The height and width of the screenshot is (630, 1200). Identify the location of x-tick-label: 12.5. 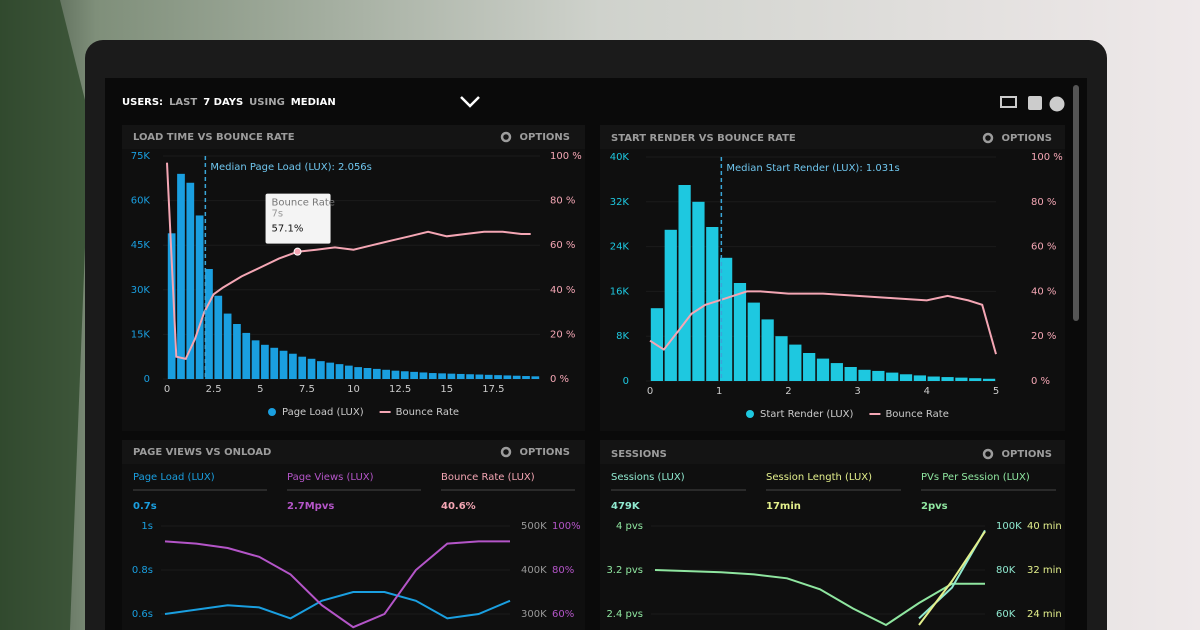
(400, 389).